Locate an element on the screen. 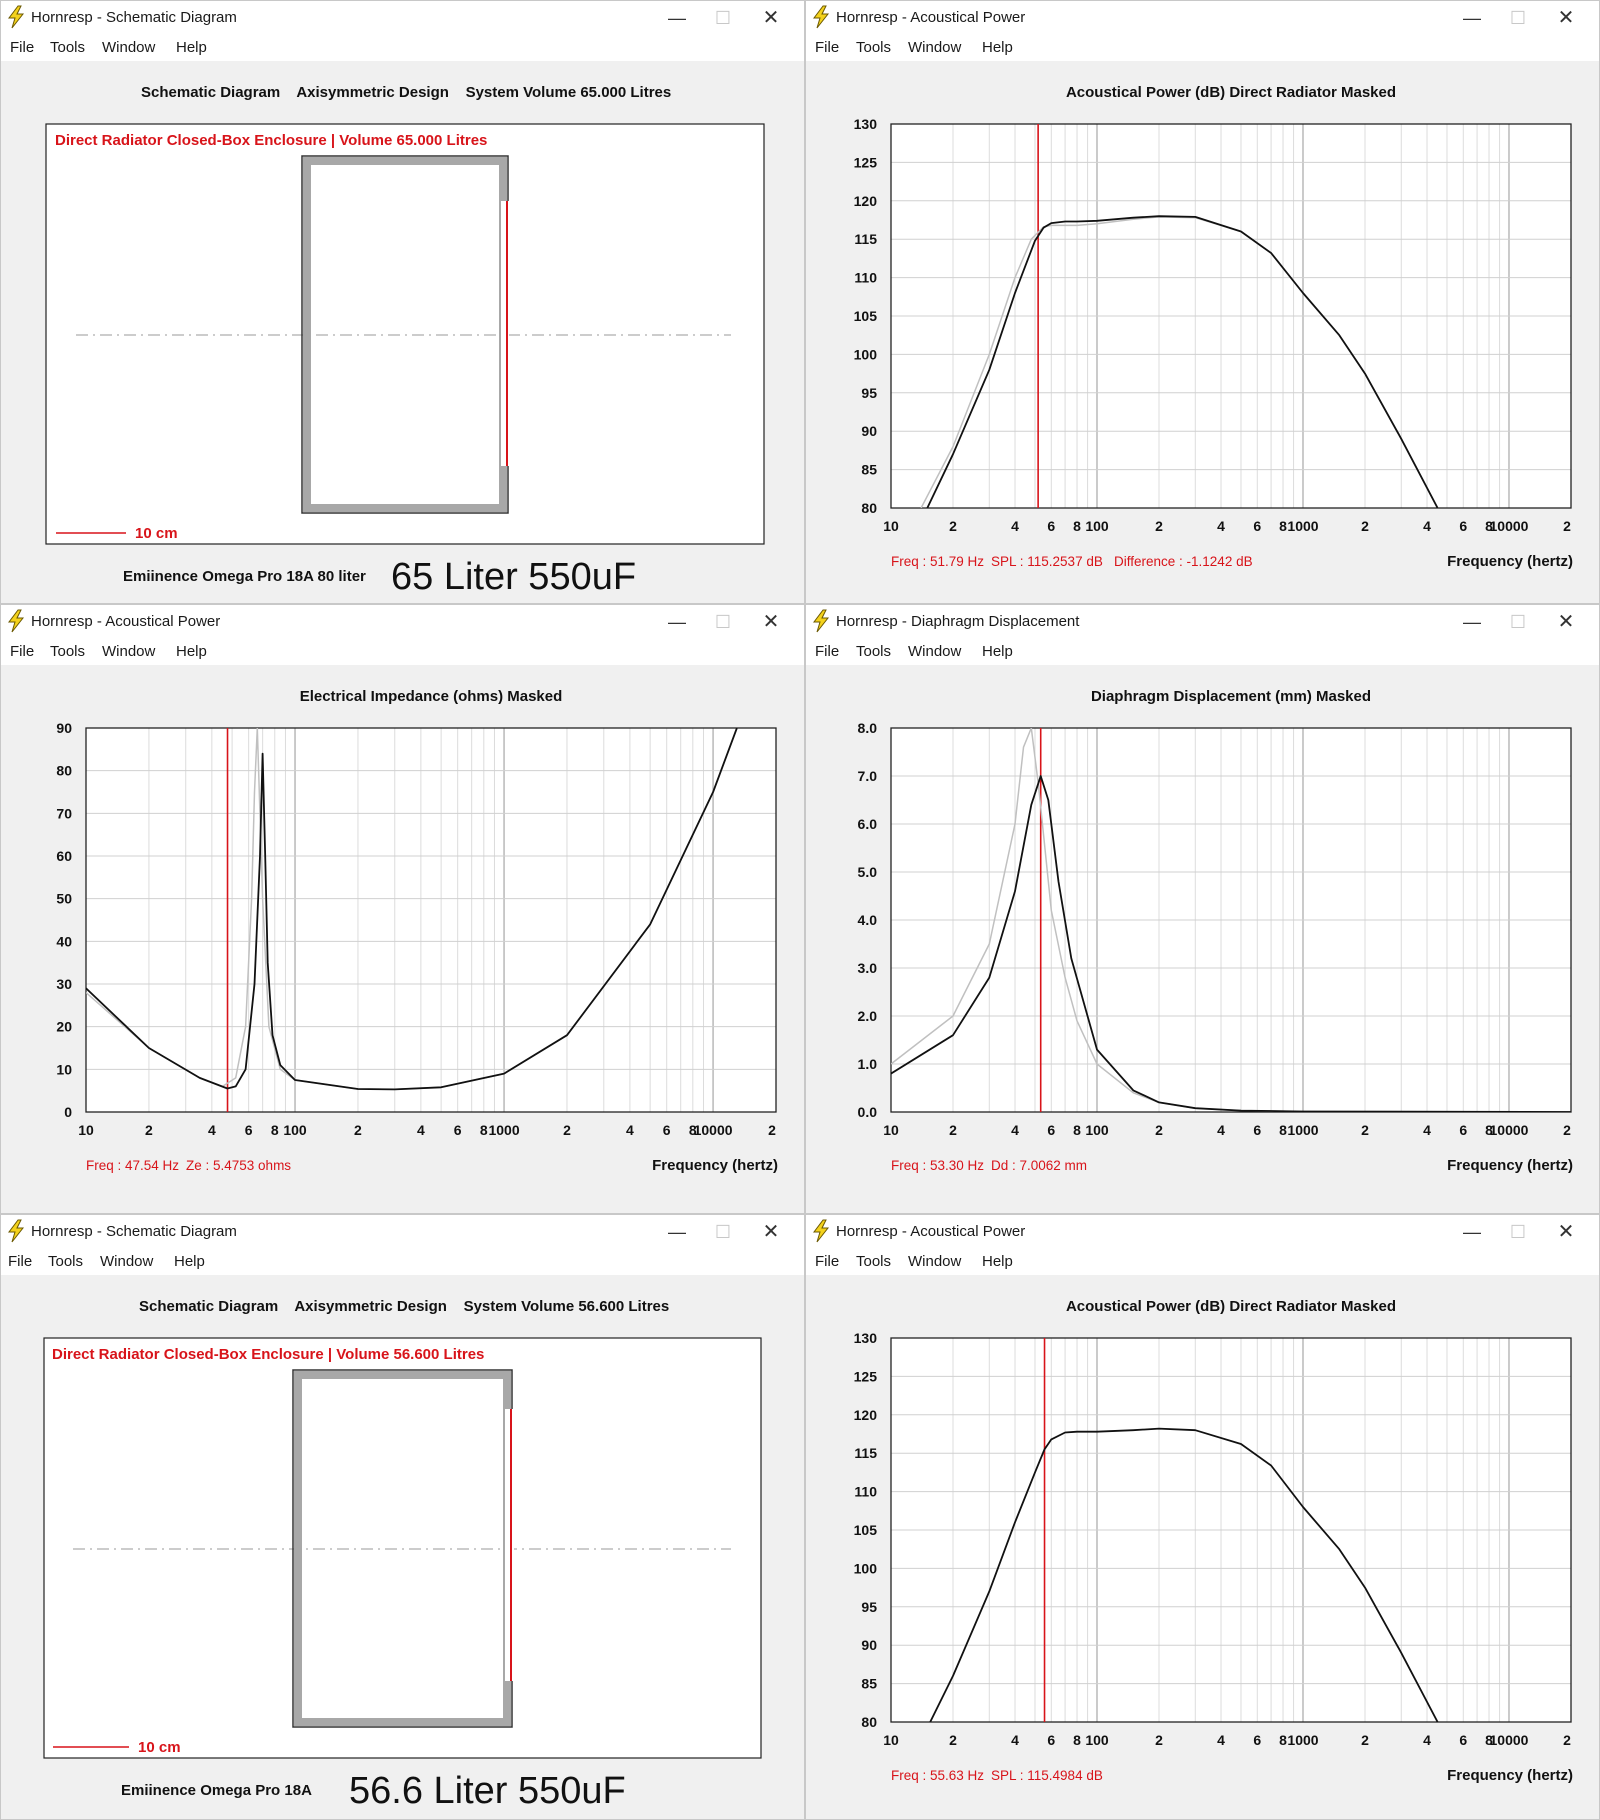  y-tick-label: 4.0 is located at coordinates (868, 920).